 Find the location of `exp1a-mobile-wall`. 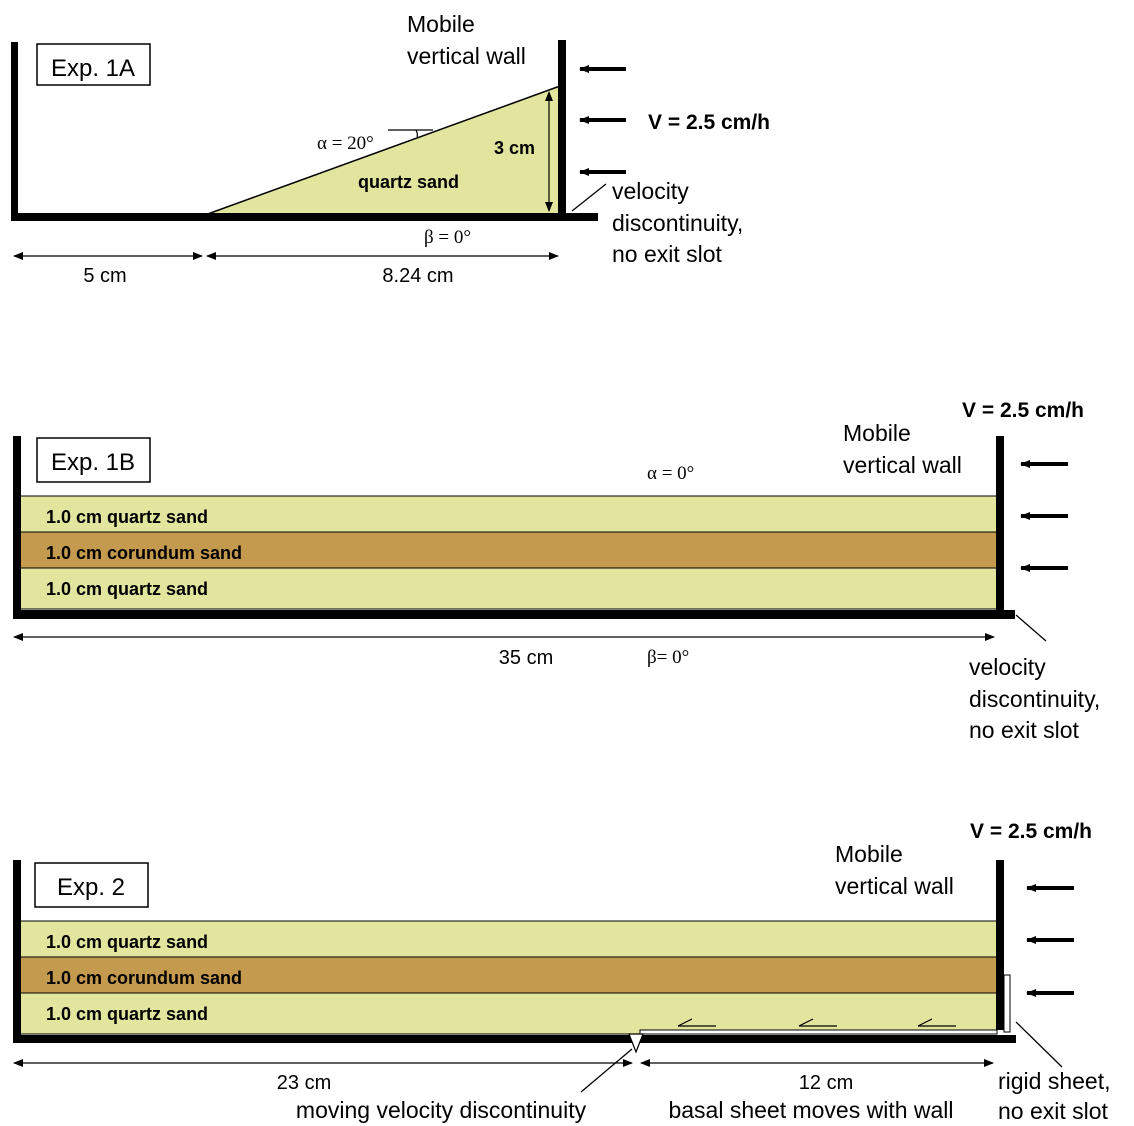

exp1a-mobile-wall is located at coordinates (562, 129).